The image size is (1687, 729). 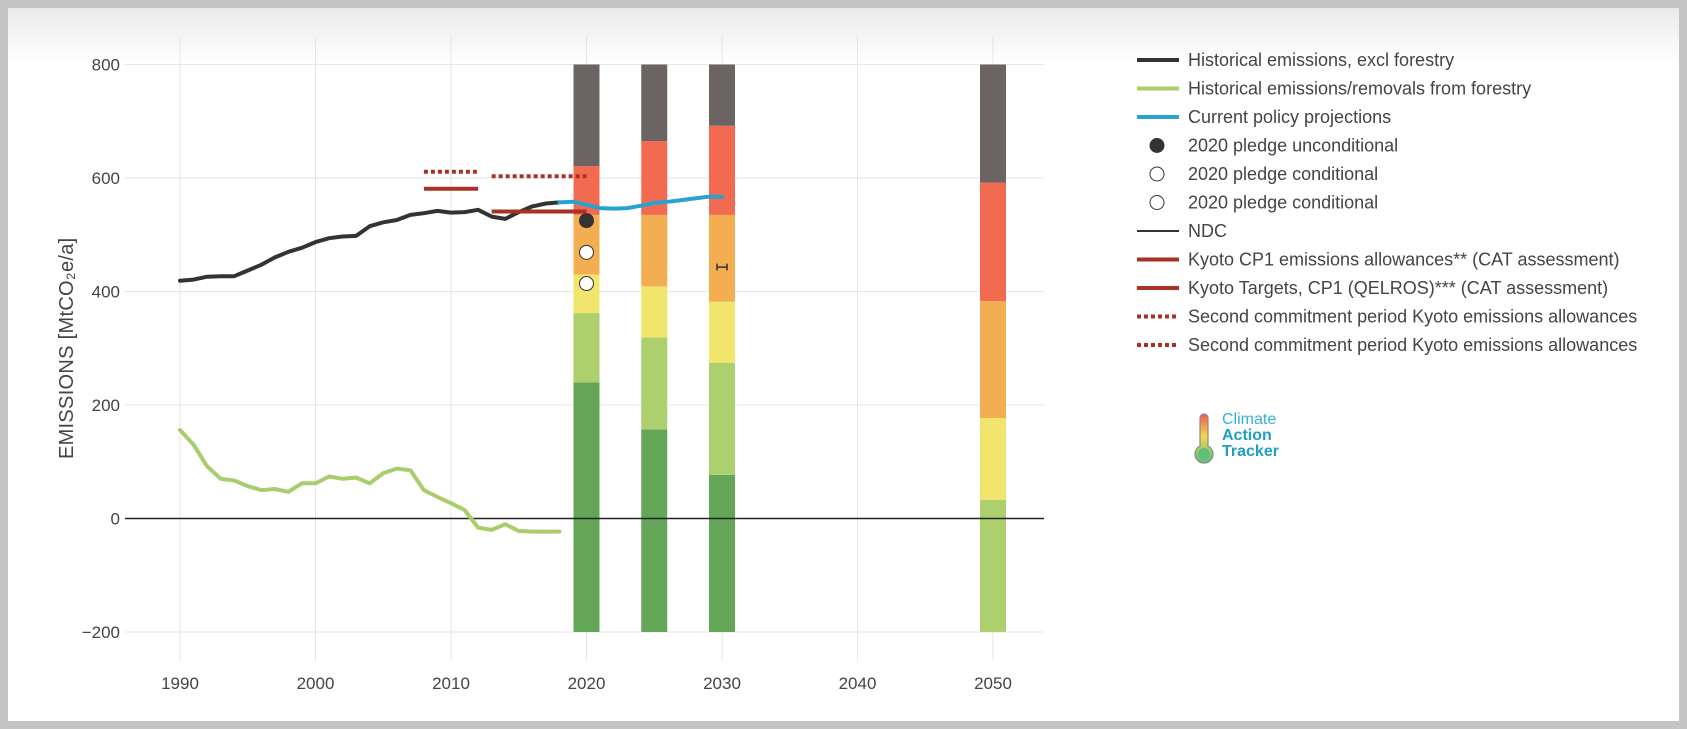 I want to click on y-tick-label: 200, so click(x=106, y=405).